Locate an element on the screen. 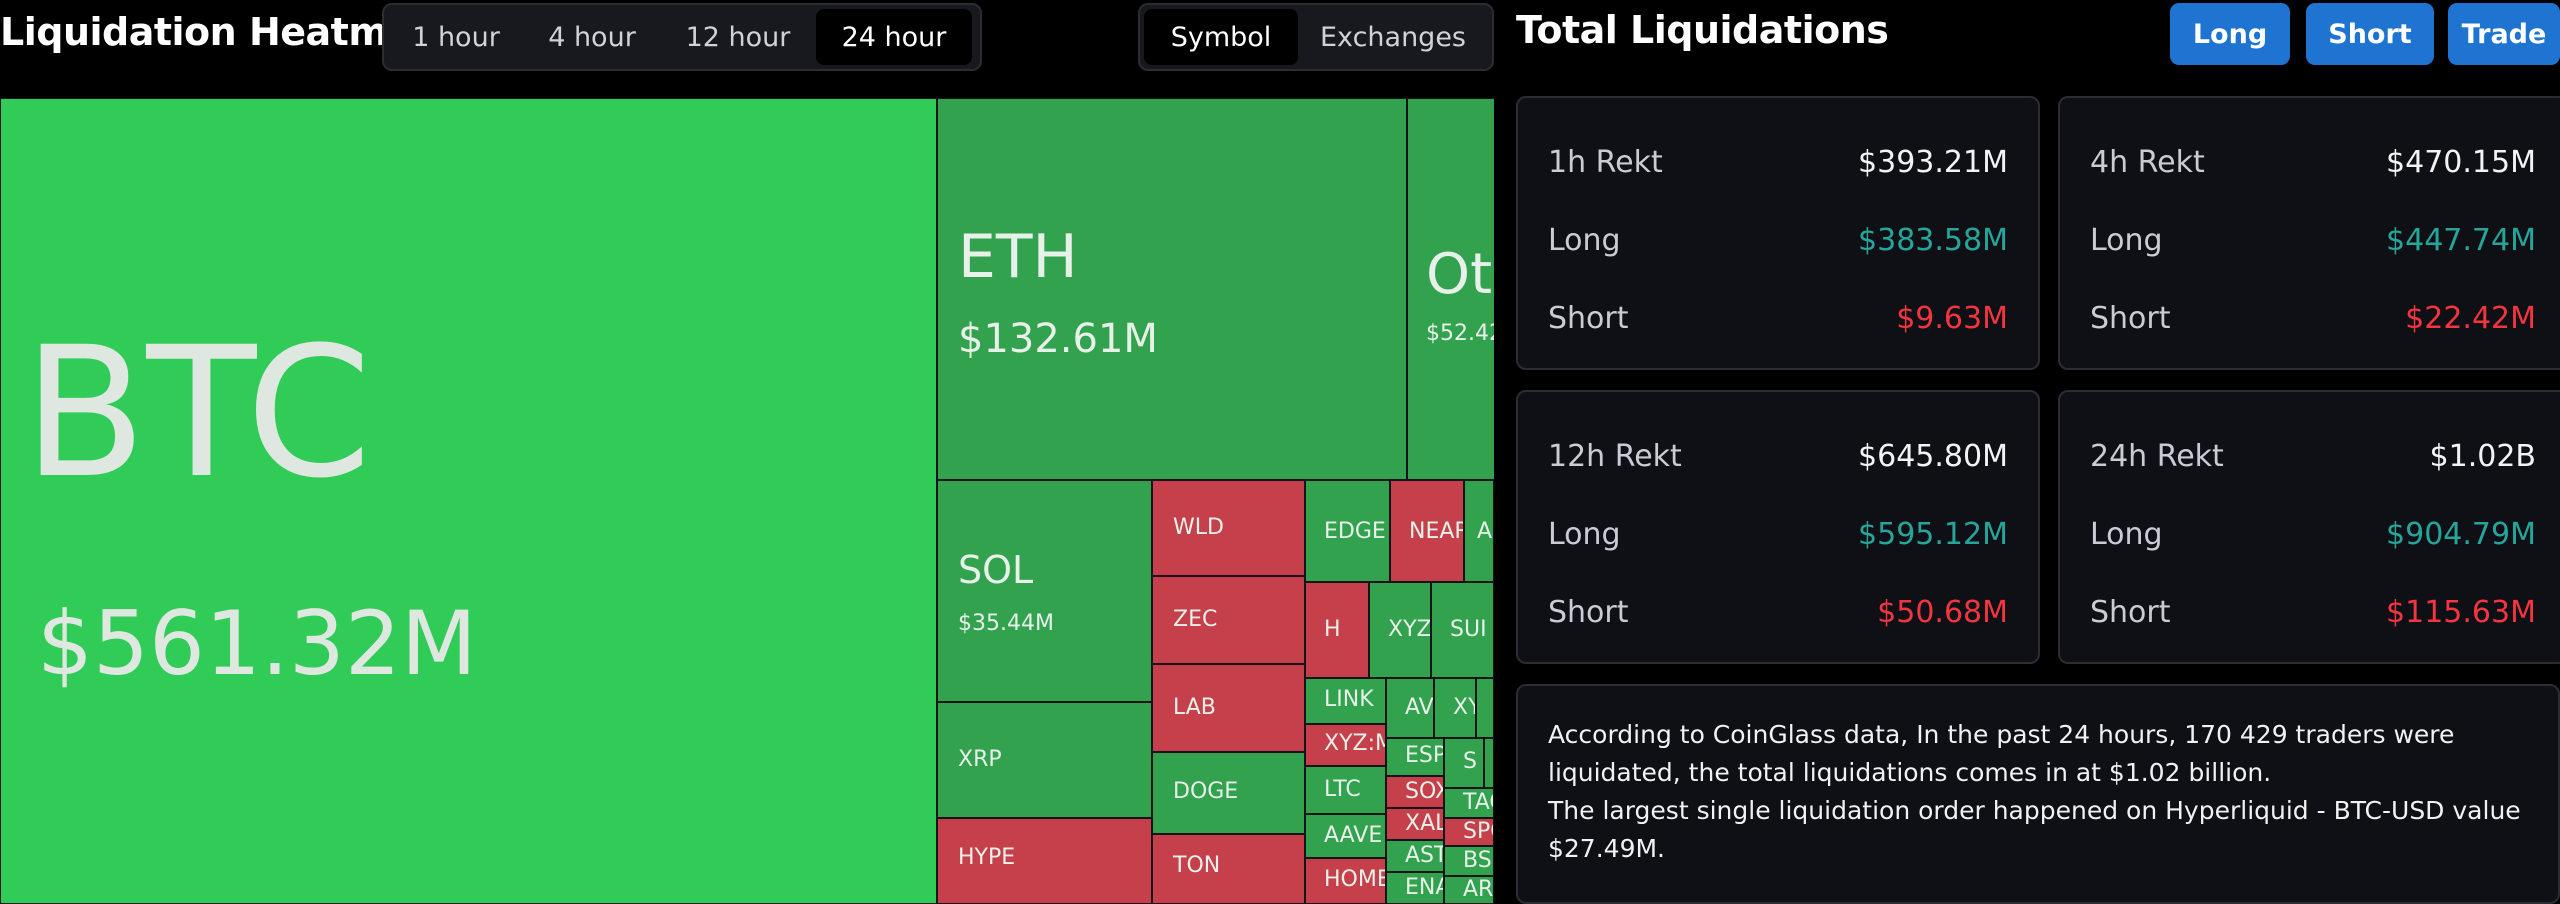 This screenshot has height=904, width=2560. tile-home: HOME is located at coordinates (1345, 881).